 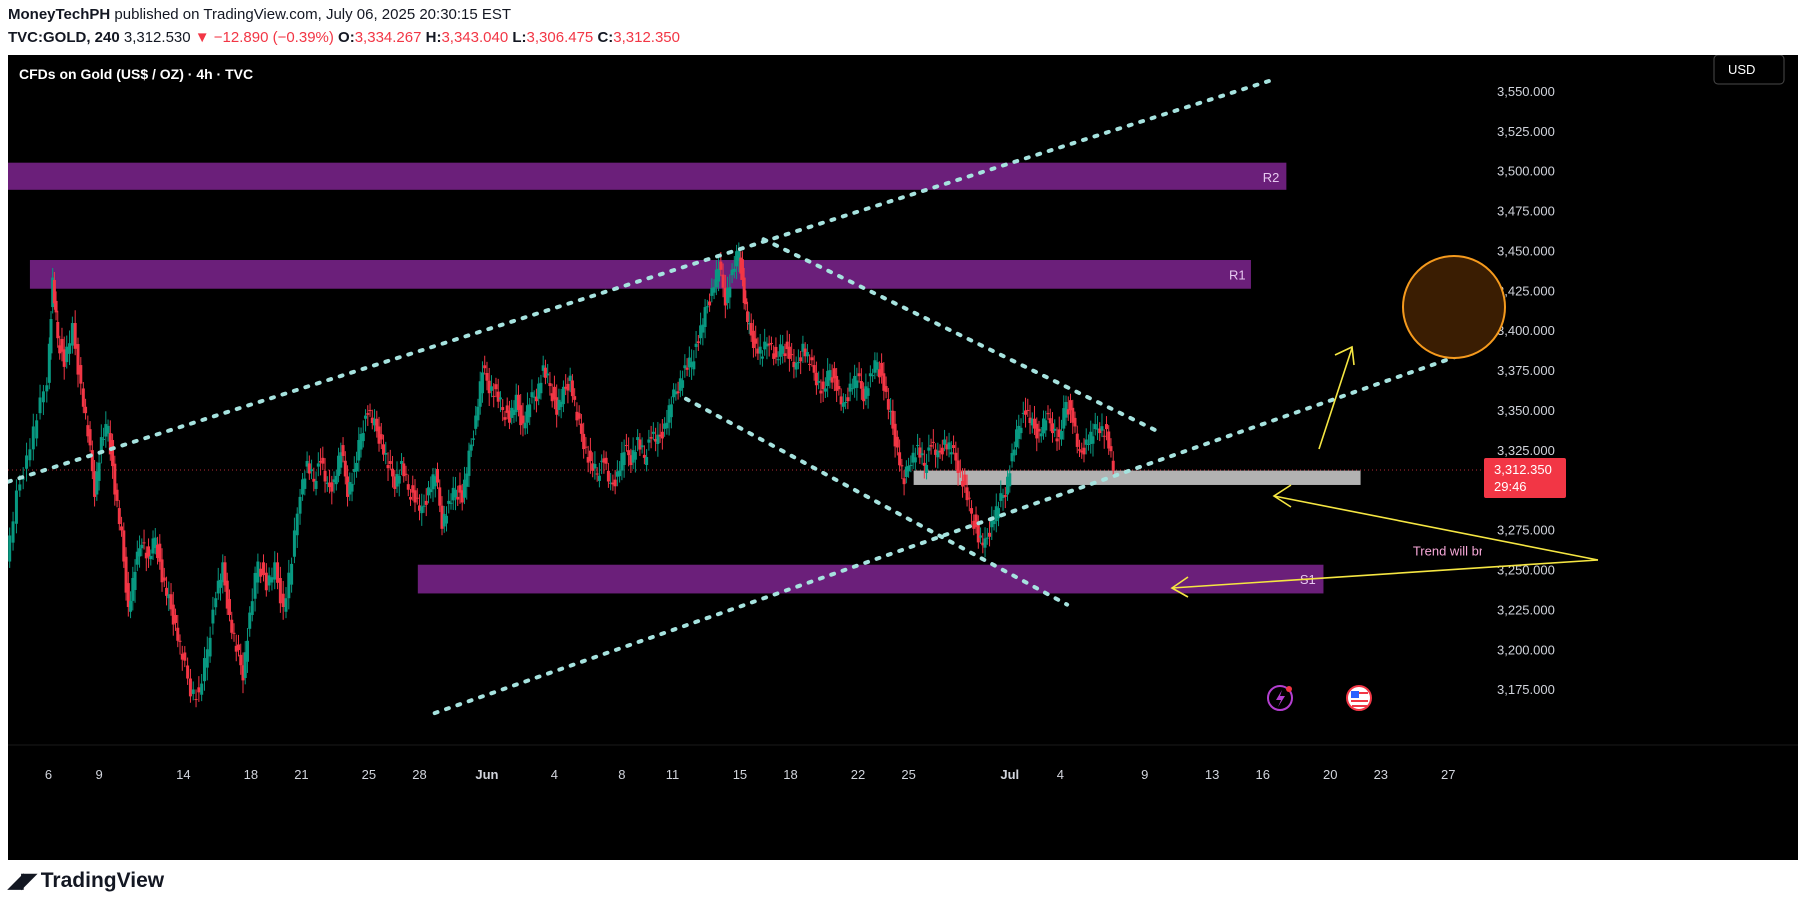 What do you see at coordinates (1280, 698) in the screenshot?
I see `lightning-icon` at bounding box center [1280, 698].